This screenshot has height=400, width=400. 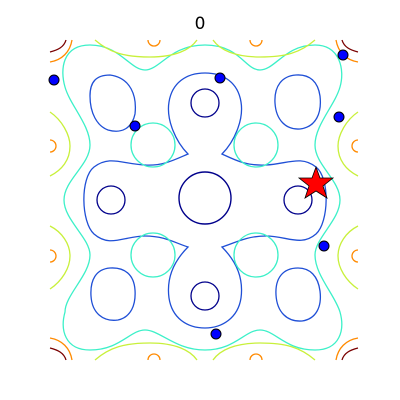 I want to click on contour-yellow-right-upper, so click(x=348, y=144).